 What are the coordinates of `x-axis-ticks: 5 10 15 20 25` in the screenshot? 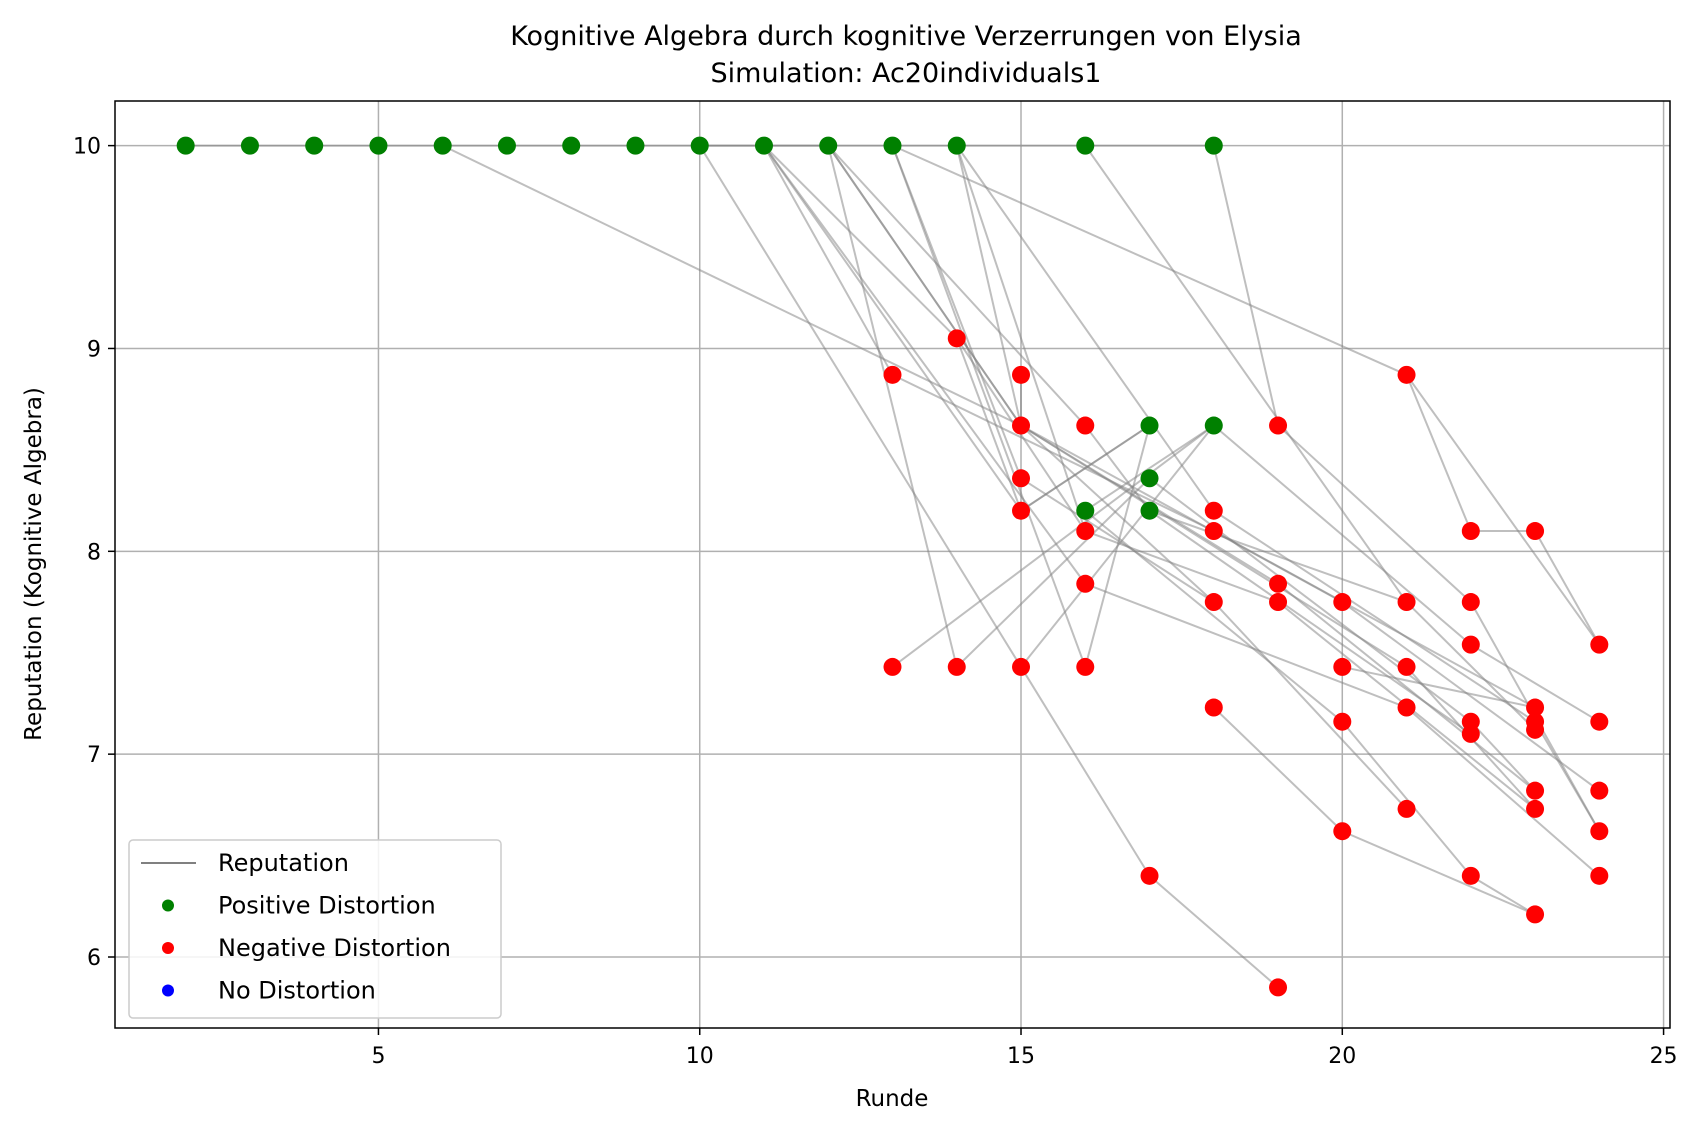 It's located at (1024, 1048).